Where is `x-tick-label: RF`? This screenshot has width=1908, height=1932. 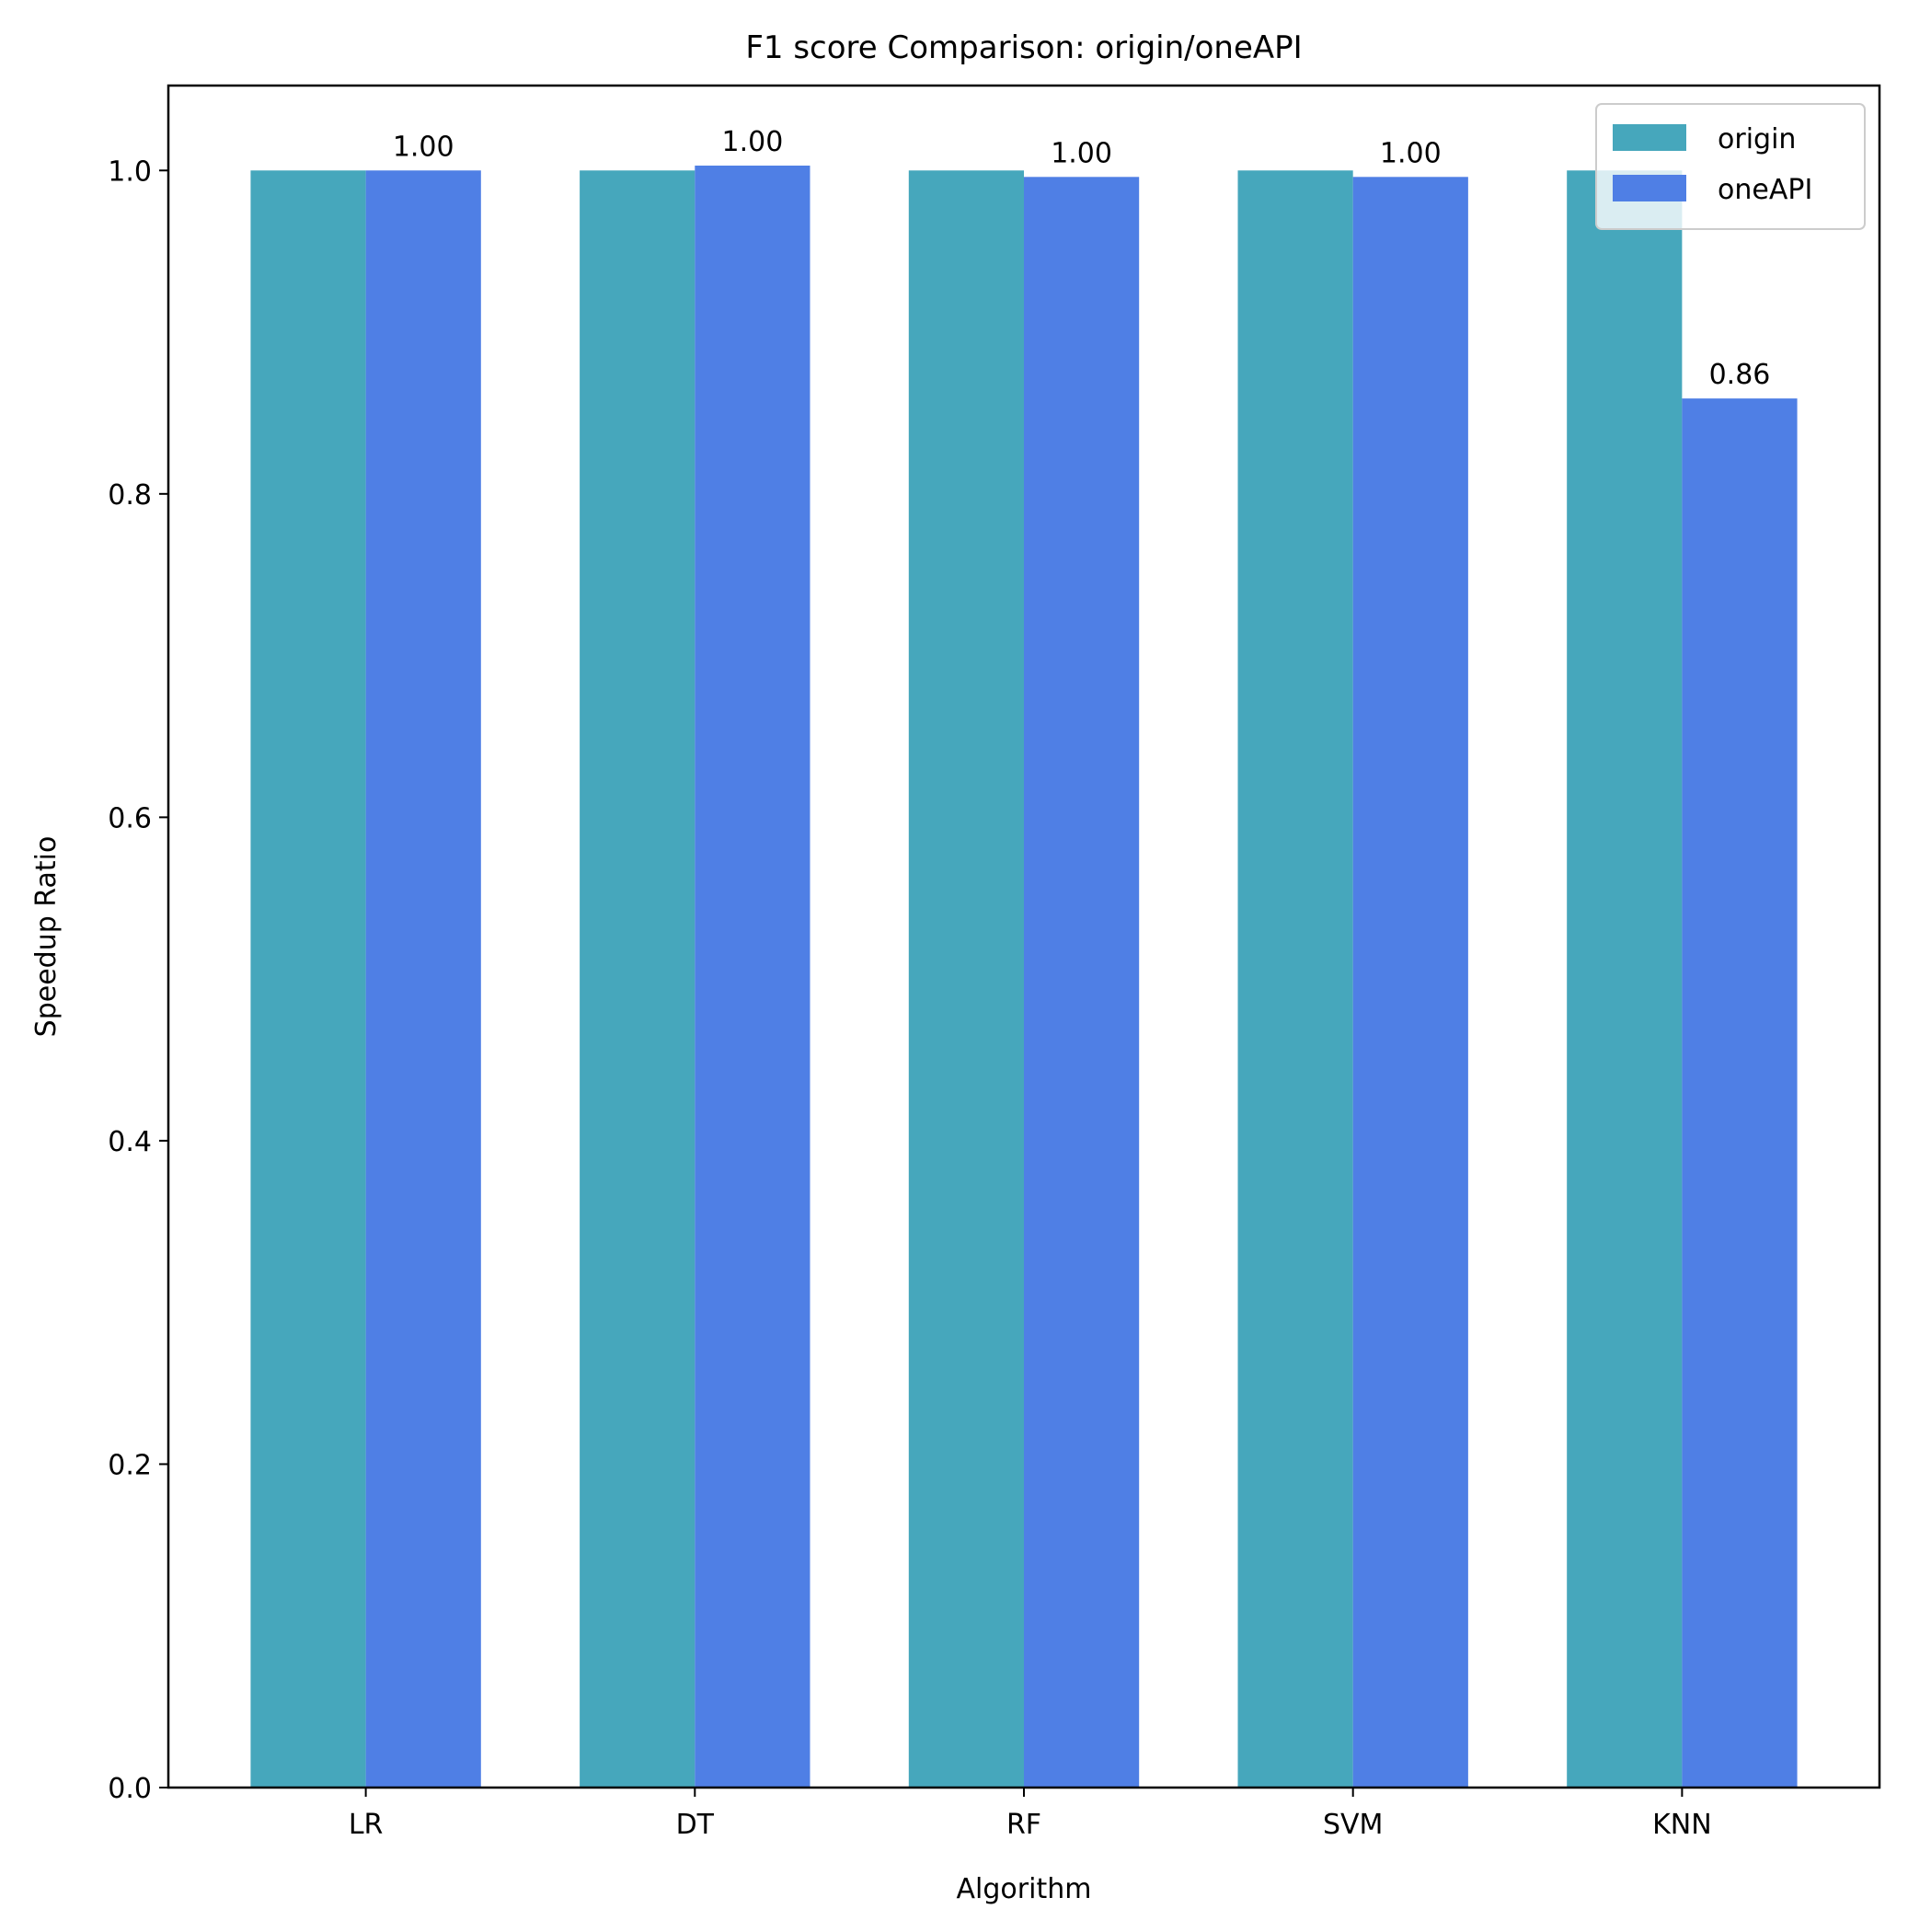
x-tick-label: RF is located at coordinates (1023, 1825).